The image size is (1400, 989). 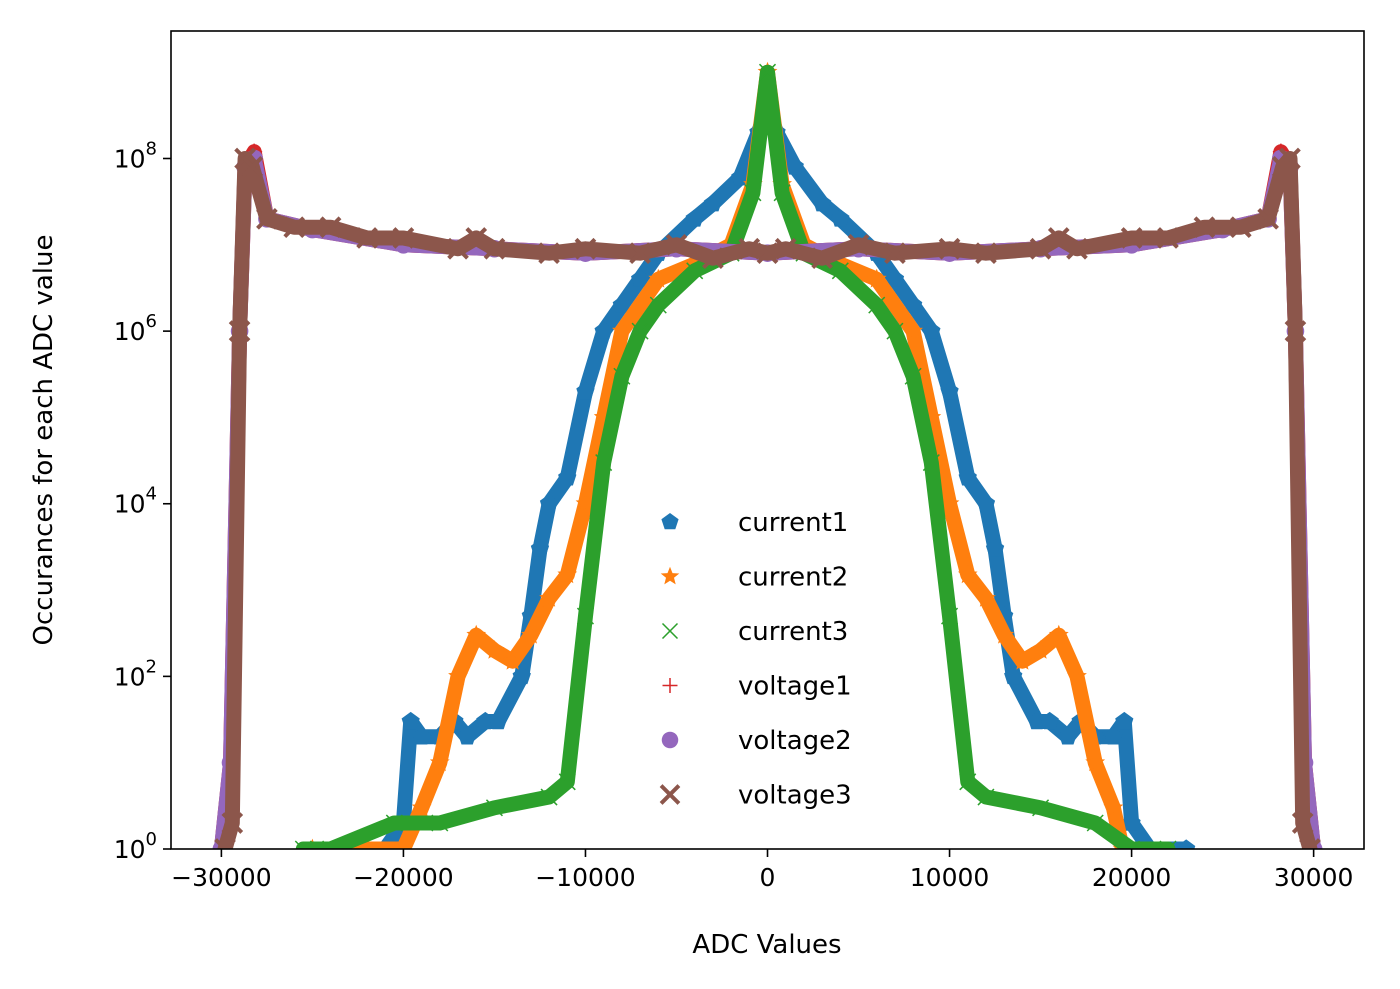 What do you see at coordinates (585, 877) in the screenshot?
I see `x-tick-label: −10000` at bounding box center [585, 877].